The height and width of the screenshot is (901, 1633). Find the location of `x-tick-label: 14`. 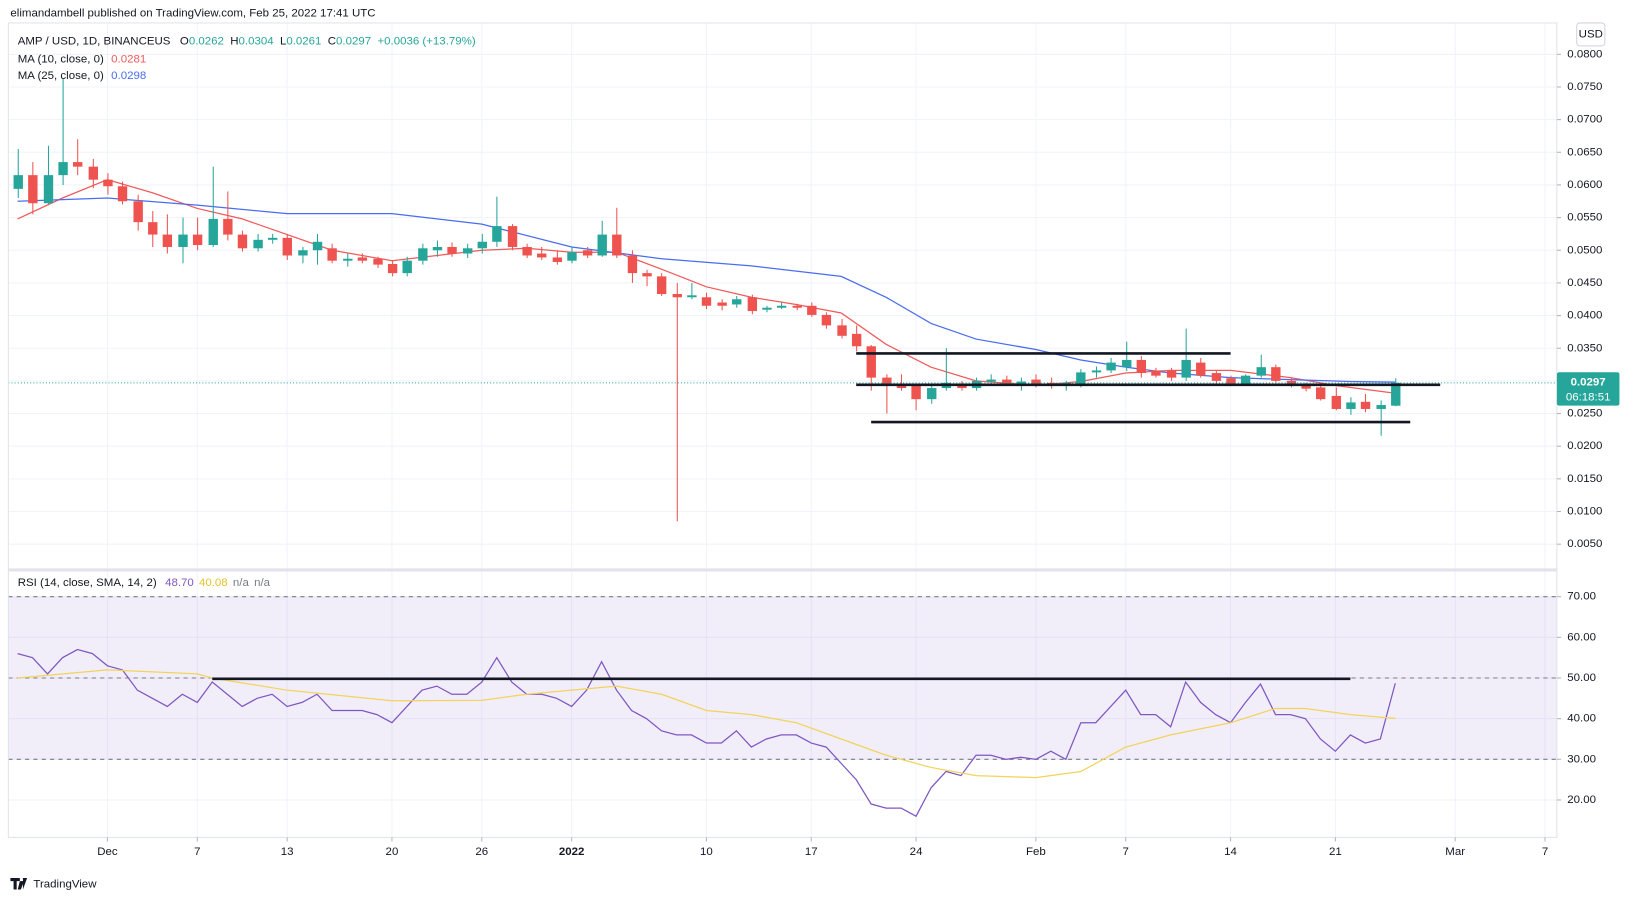

x-tick-label: 14 is located at coordinates (1230, 852).